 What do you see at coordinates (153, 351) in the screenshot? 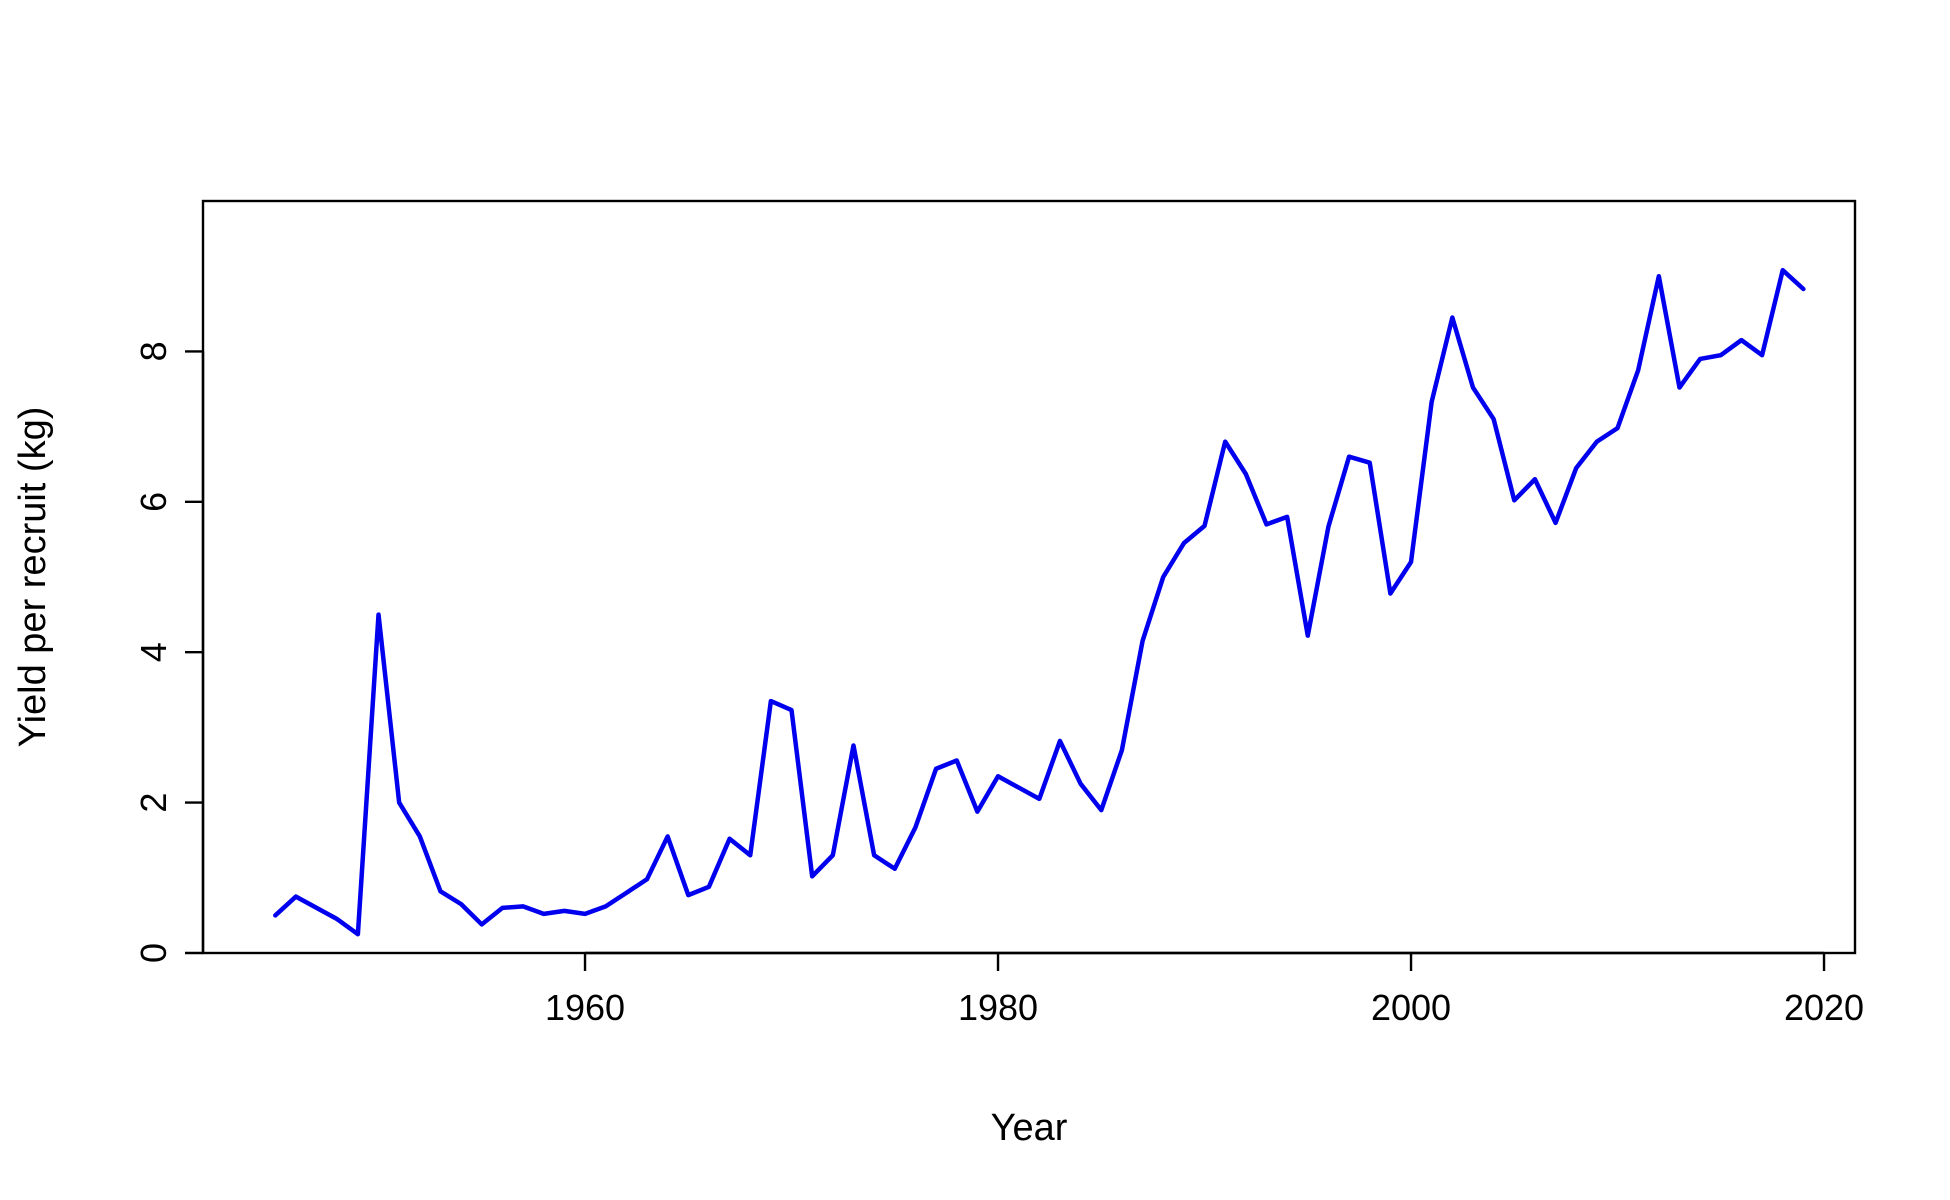
I see `y-tick-label: 8` at bounding box center [153, 351].